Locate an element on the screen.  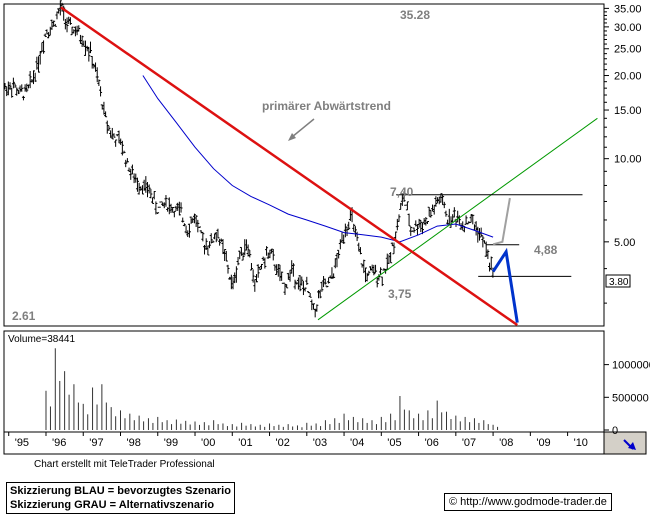
legend-blue: Skizzierung BLAU = bevorzugtes Szenario is located at coordinates (120, 491).